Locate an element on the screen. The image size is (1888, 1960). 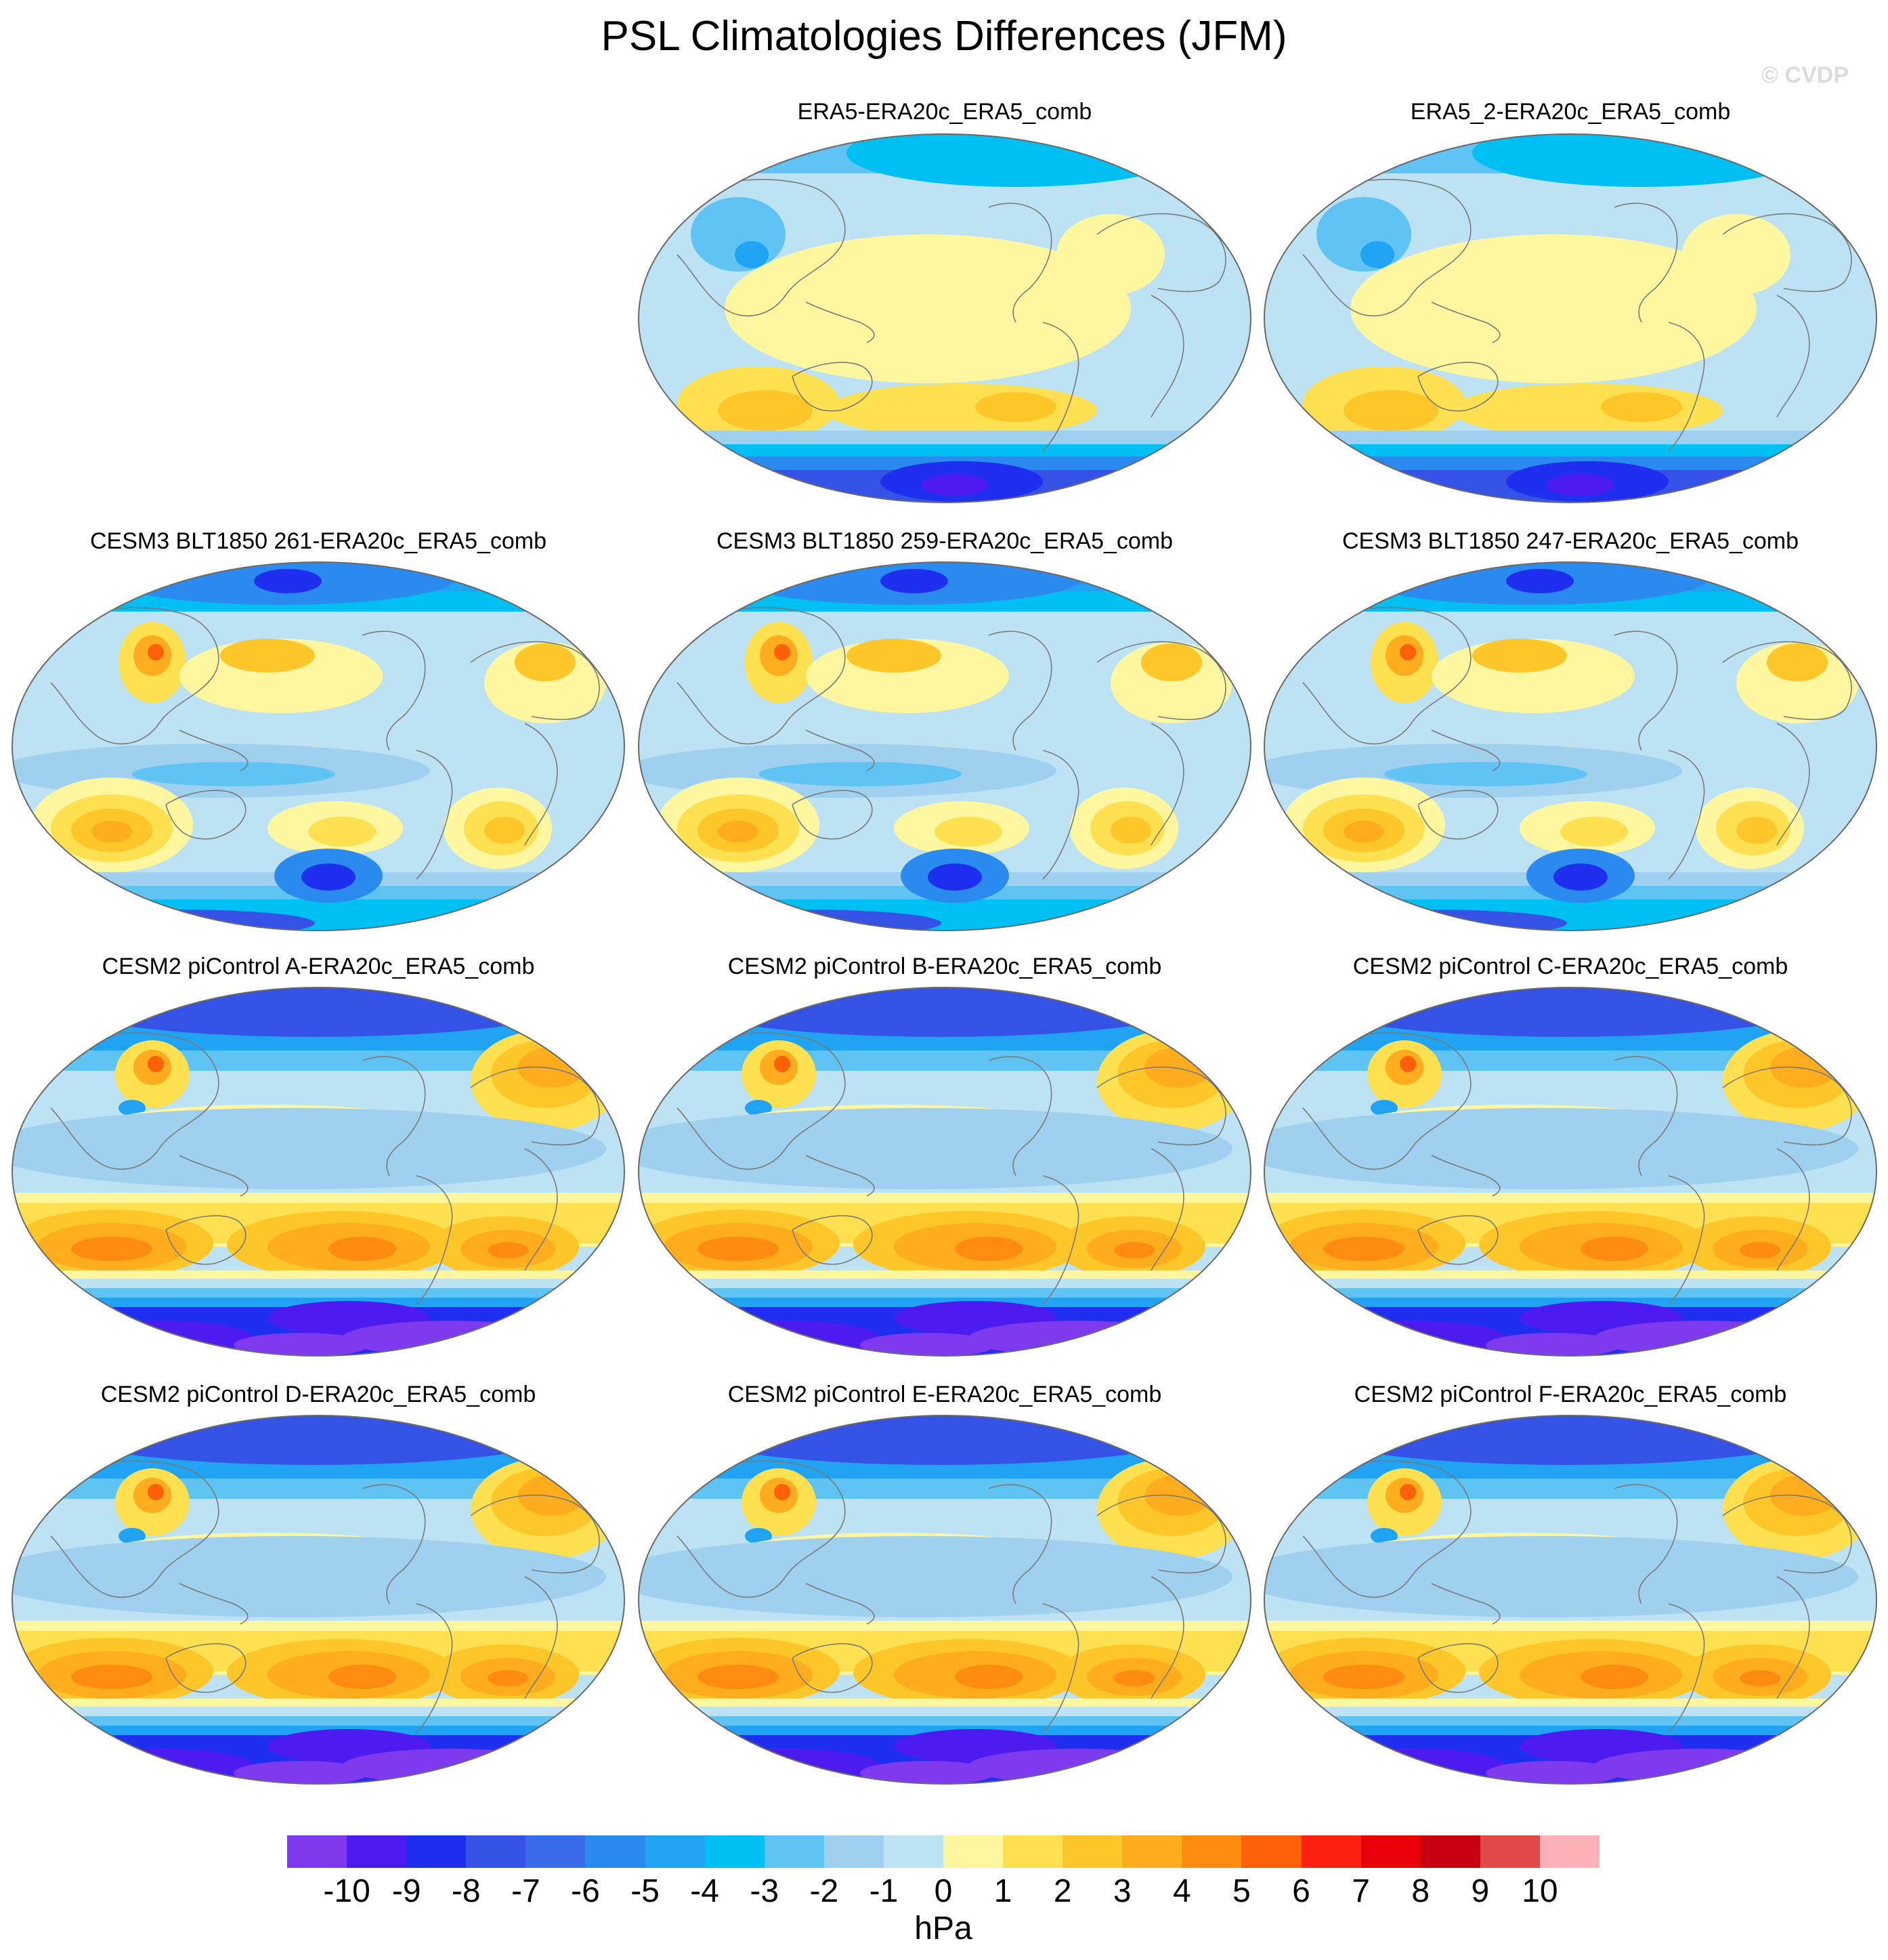
panel-title-cesm2-c: CESM2 piControl C-ERA20c_ERA5_comb is located at coordinates (1570, 966).